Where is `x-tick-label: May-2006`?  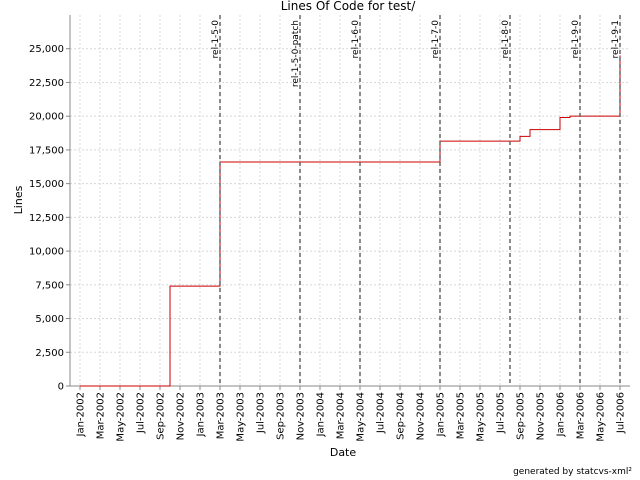
x-tick-label: May-2006 is located at coordinates (601, 417).